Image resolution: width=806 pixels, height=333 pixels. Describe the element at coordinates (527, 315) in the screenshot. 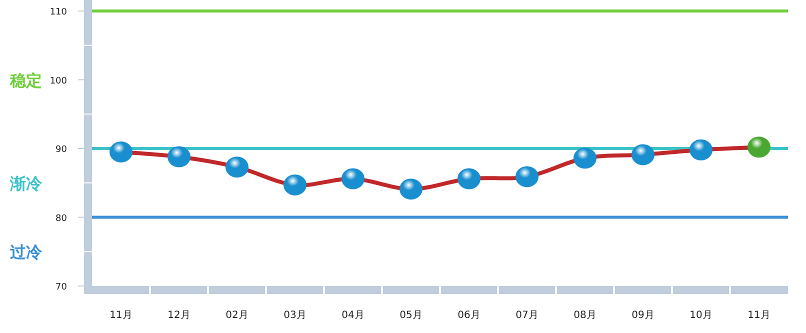

I see `x-tick-label: 07月` at that location.